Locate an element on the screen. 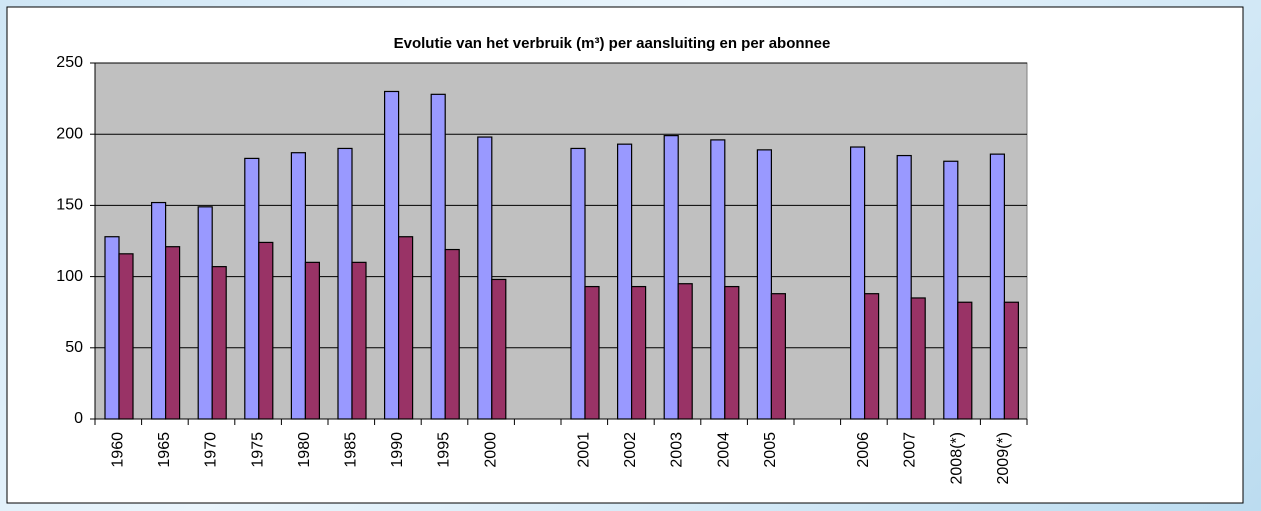 Image resolution: width=1261 pixels, height=511 pixels. x-tick-label: 2008(*) is located at coordinates (956, 458).